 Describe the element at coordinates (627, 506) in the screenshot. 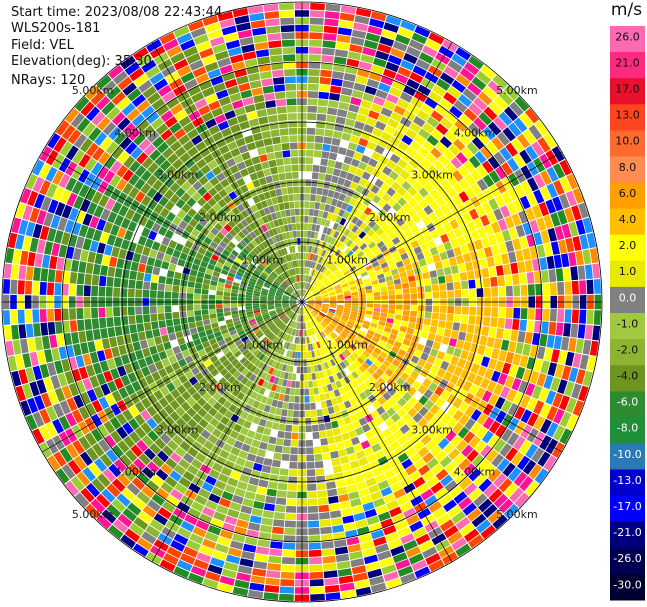

I see `colorbar-tick-label: -17.0` at that location.